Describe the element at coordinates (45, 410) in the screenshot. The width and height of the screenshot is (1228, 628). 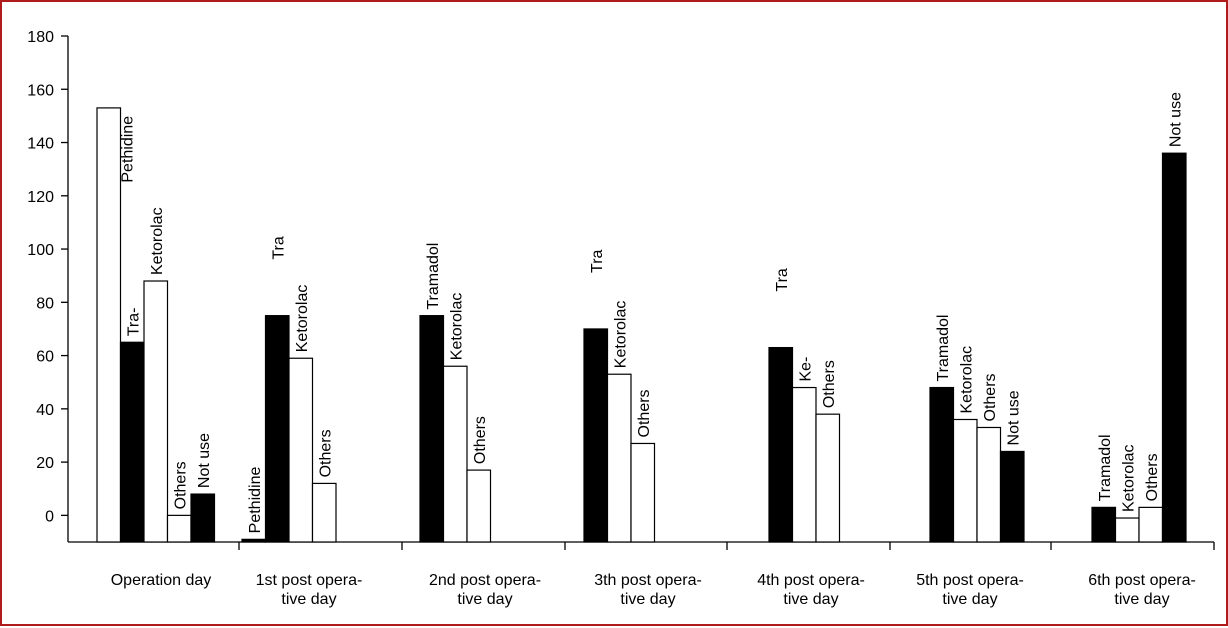
I see `y-tick-label: 40` at that location.